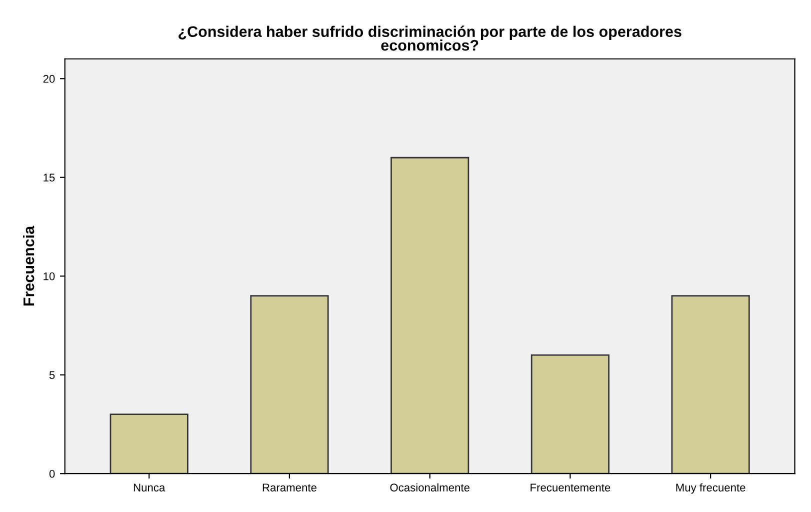 The height and width of the screenshot is (512, 811). Describe the element at coordinates (52, 375) in the screenshot. I see `y-tick-label: 5` at that location.